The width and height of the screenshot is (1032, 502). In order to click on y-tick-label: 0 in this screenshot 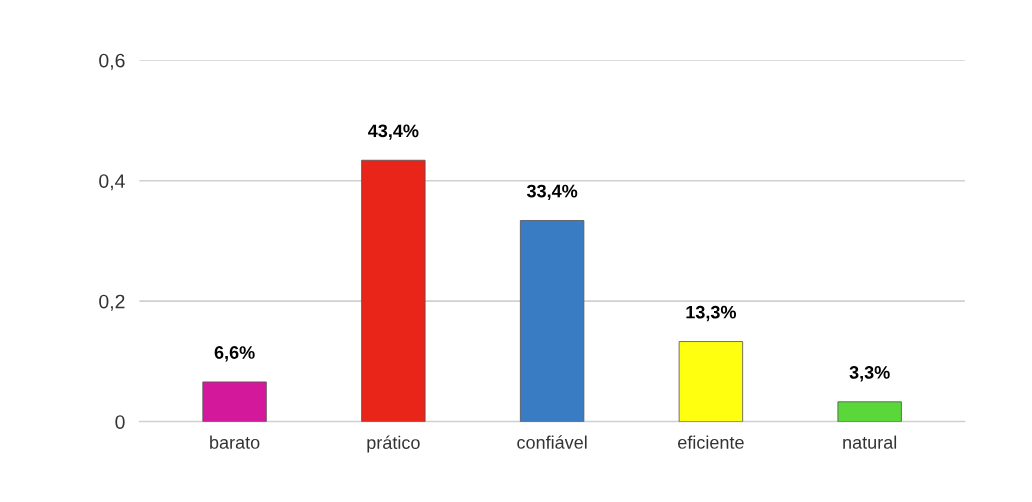, I will do `click(120, 422)`.